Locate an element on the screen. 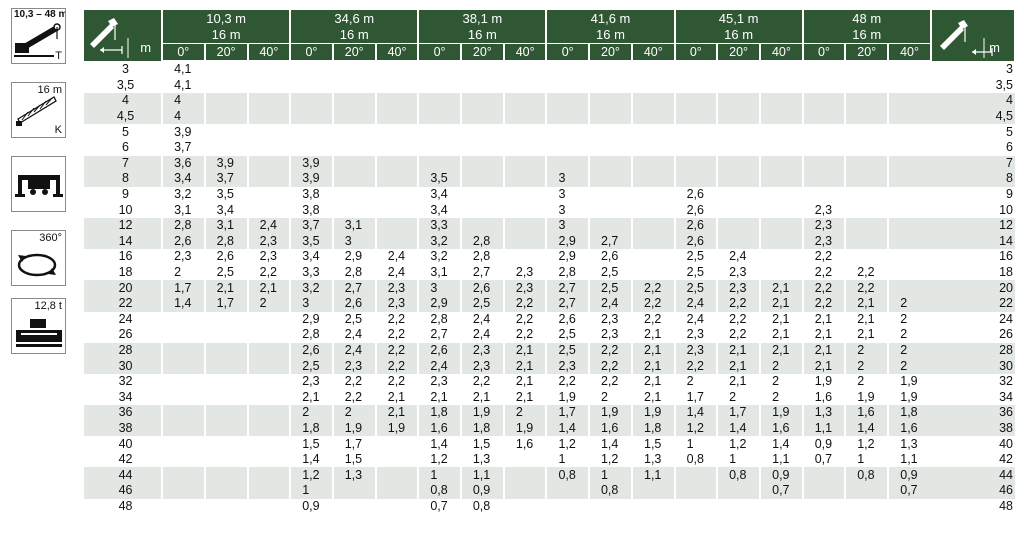 The width and height of the screenshot is (1024, 542). load-value-cell: 3,2 is located at coordinates (183, 194).